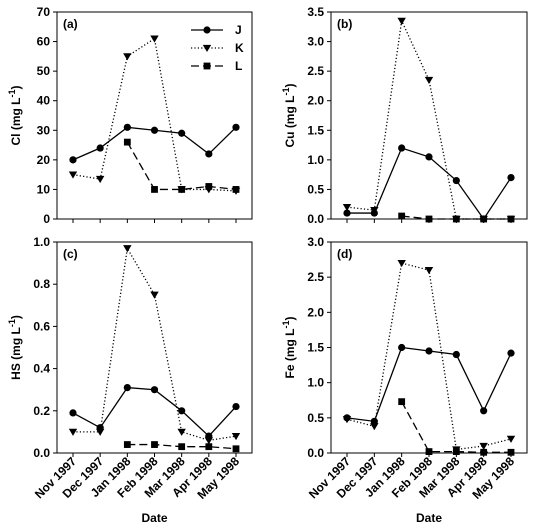 The height and width of the screenshot is (528, 550). I want to click on legend: JKL, so click(217, 48).